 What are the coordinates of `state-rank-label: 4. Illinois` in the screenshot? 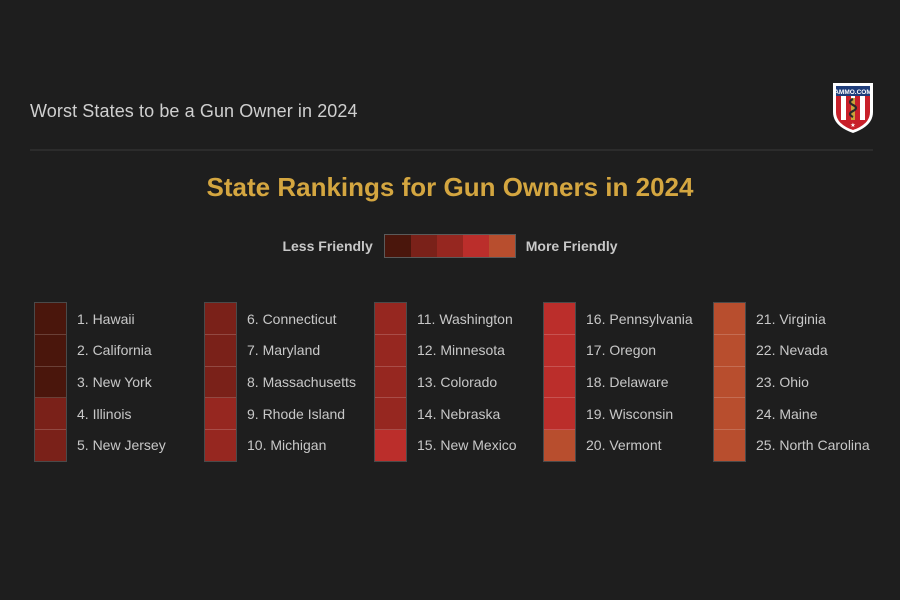 It's located at (104, 414).